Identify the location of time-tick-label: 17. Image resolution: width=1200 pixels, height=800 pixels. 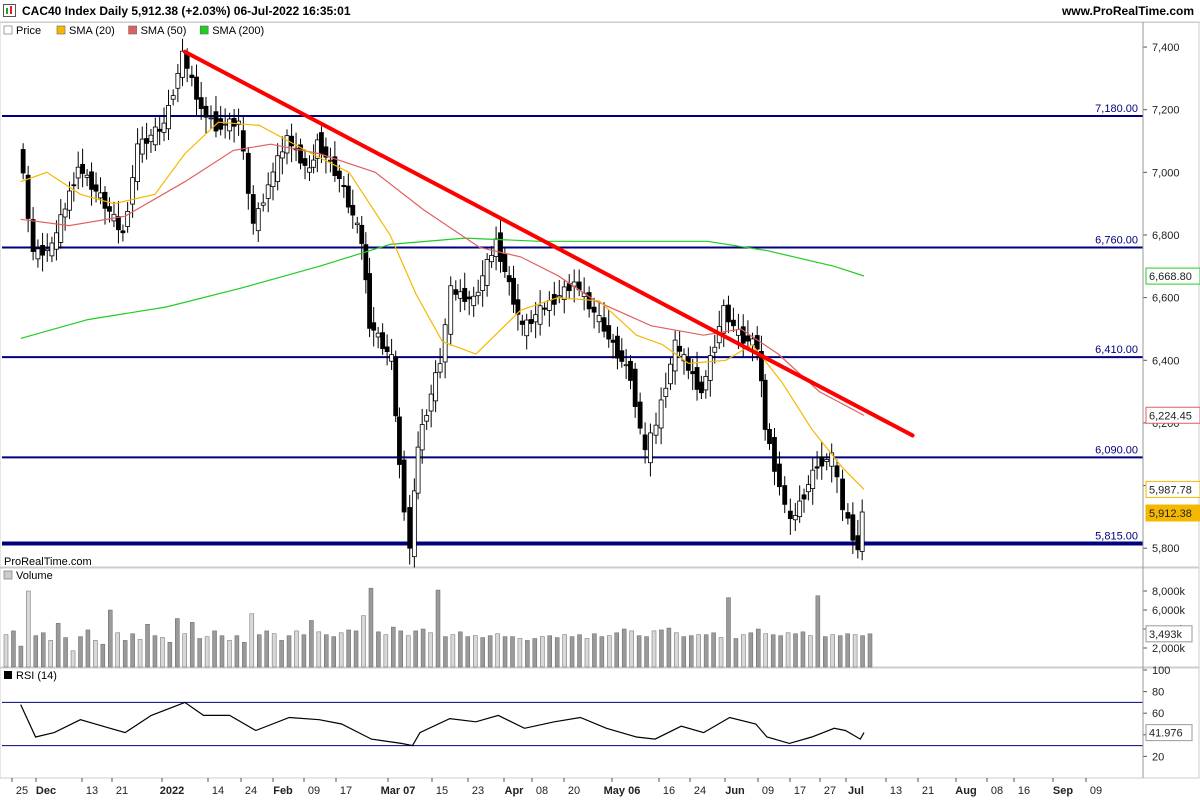
(800, 791).